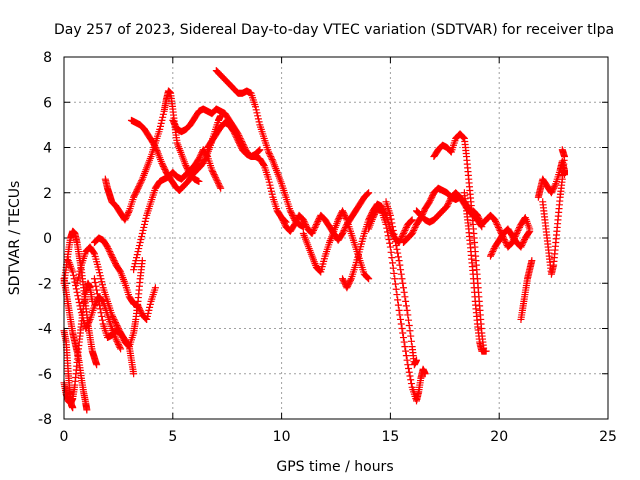  Describe the element at coordinates (15, 238) in the screenshot. I see `y-axis-label: SDTVAR / TECUs` at that location.